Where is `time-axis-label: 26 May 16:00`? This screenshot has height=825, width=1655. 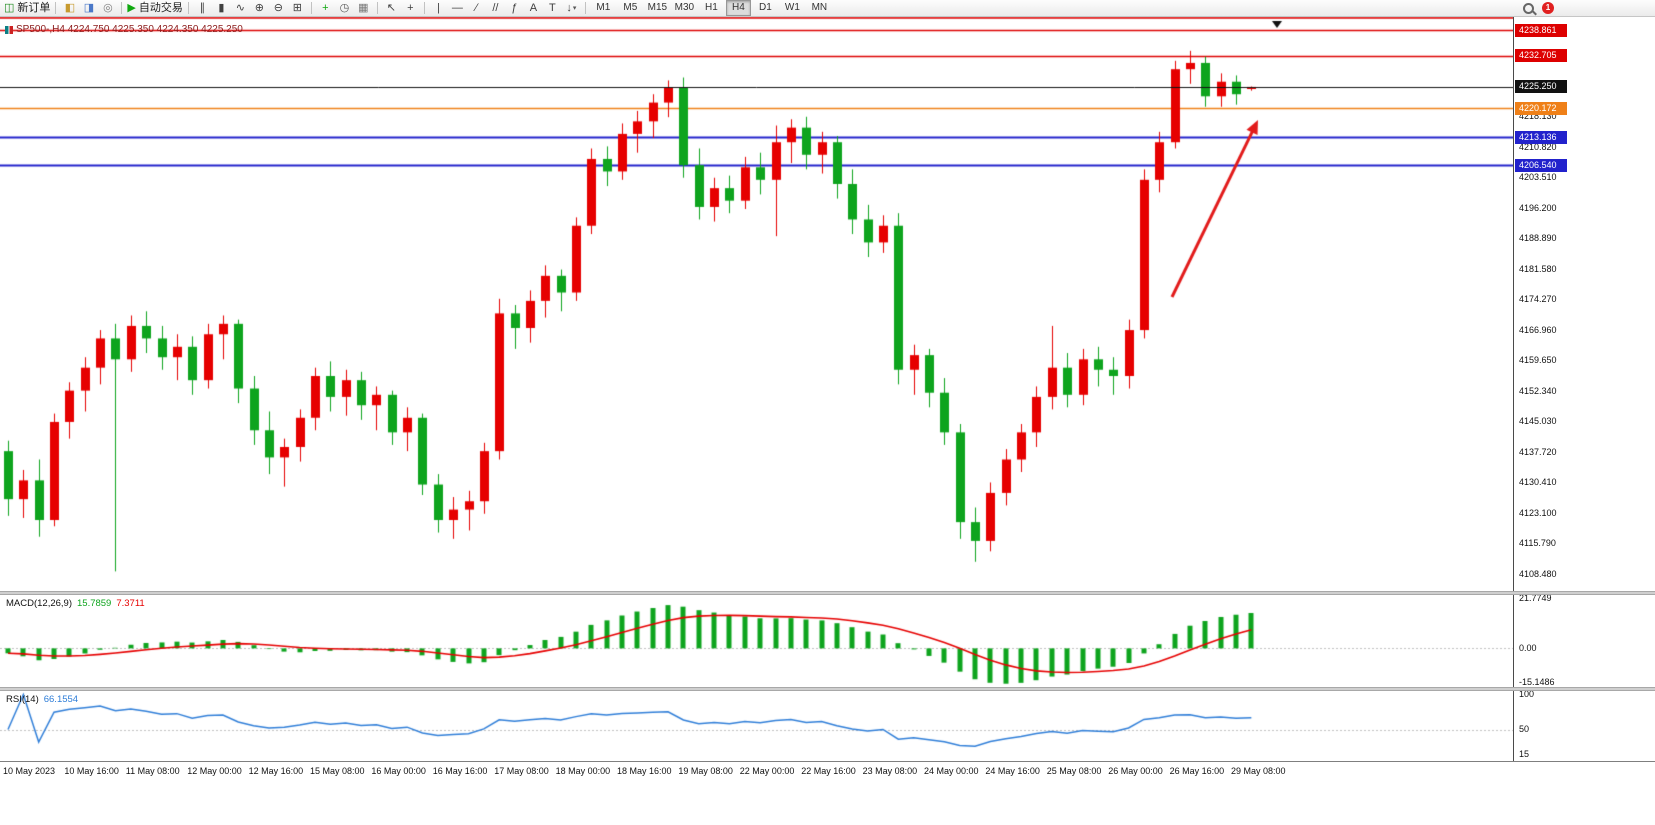
time-axis-label: 26 May 16:00 is located at coordinates (1197, 771).